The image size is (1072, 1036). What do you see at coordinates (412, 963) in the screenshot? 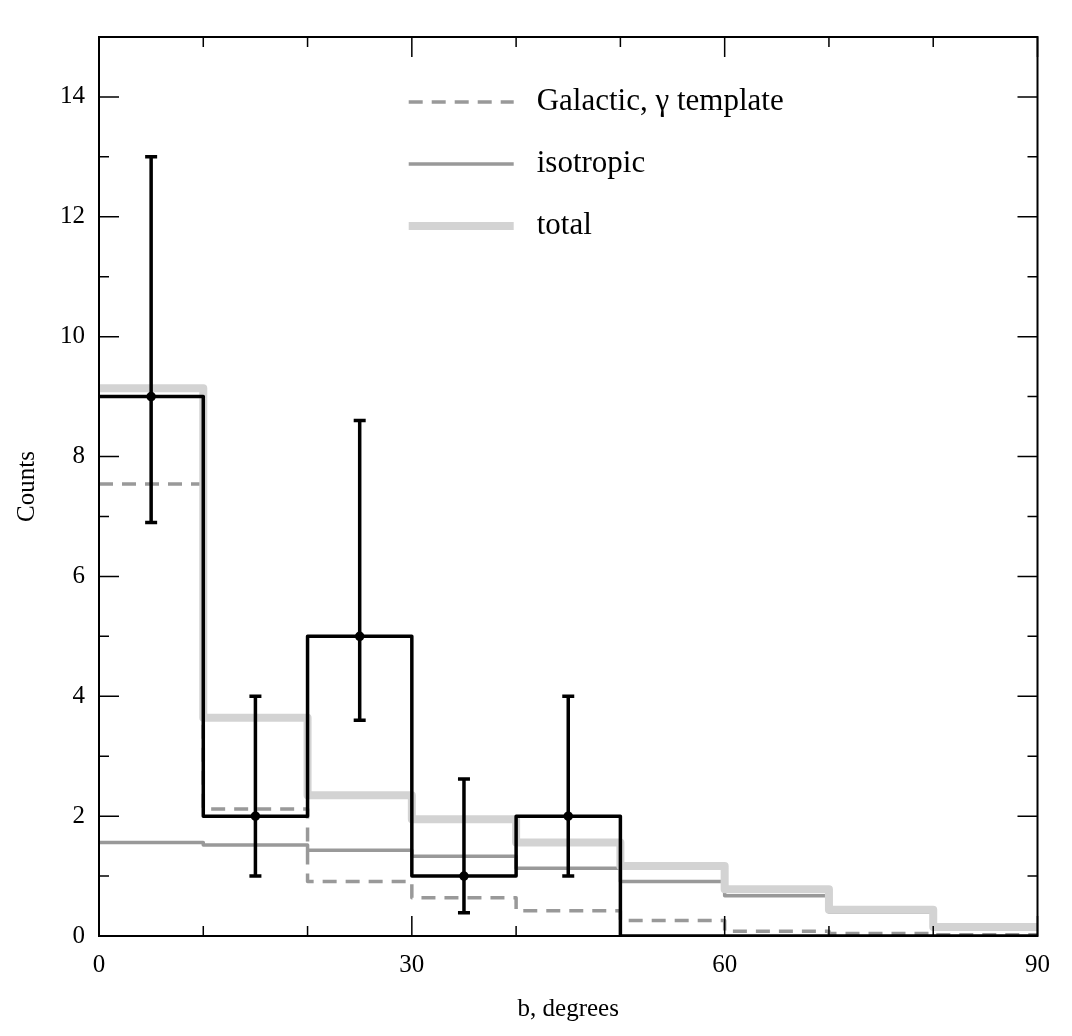
I see `x-tick-label: 30` at bounding box center [412, 963].